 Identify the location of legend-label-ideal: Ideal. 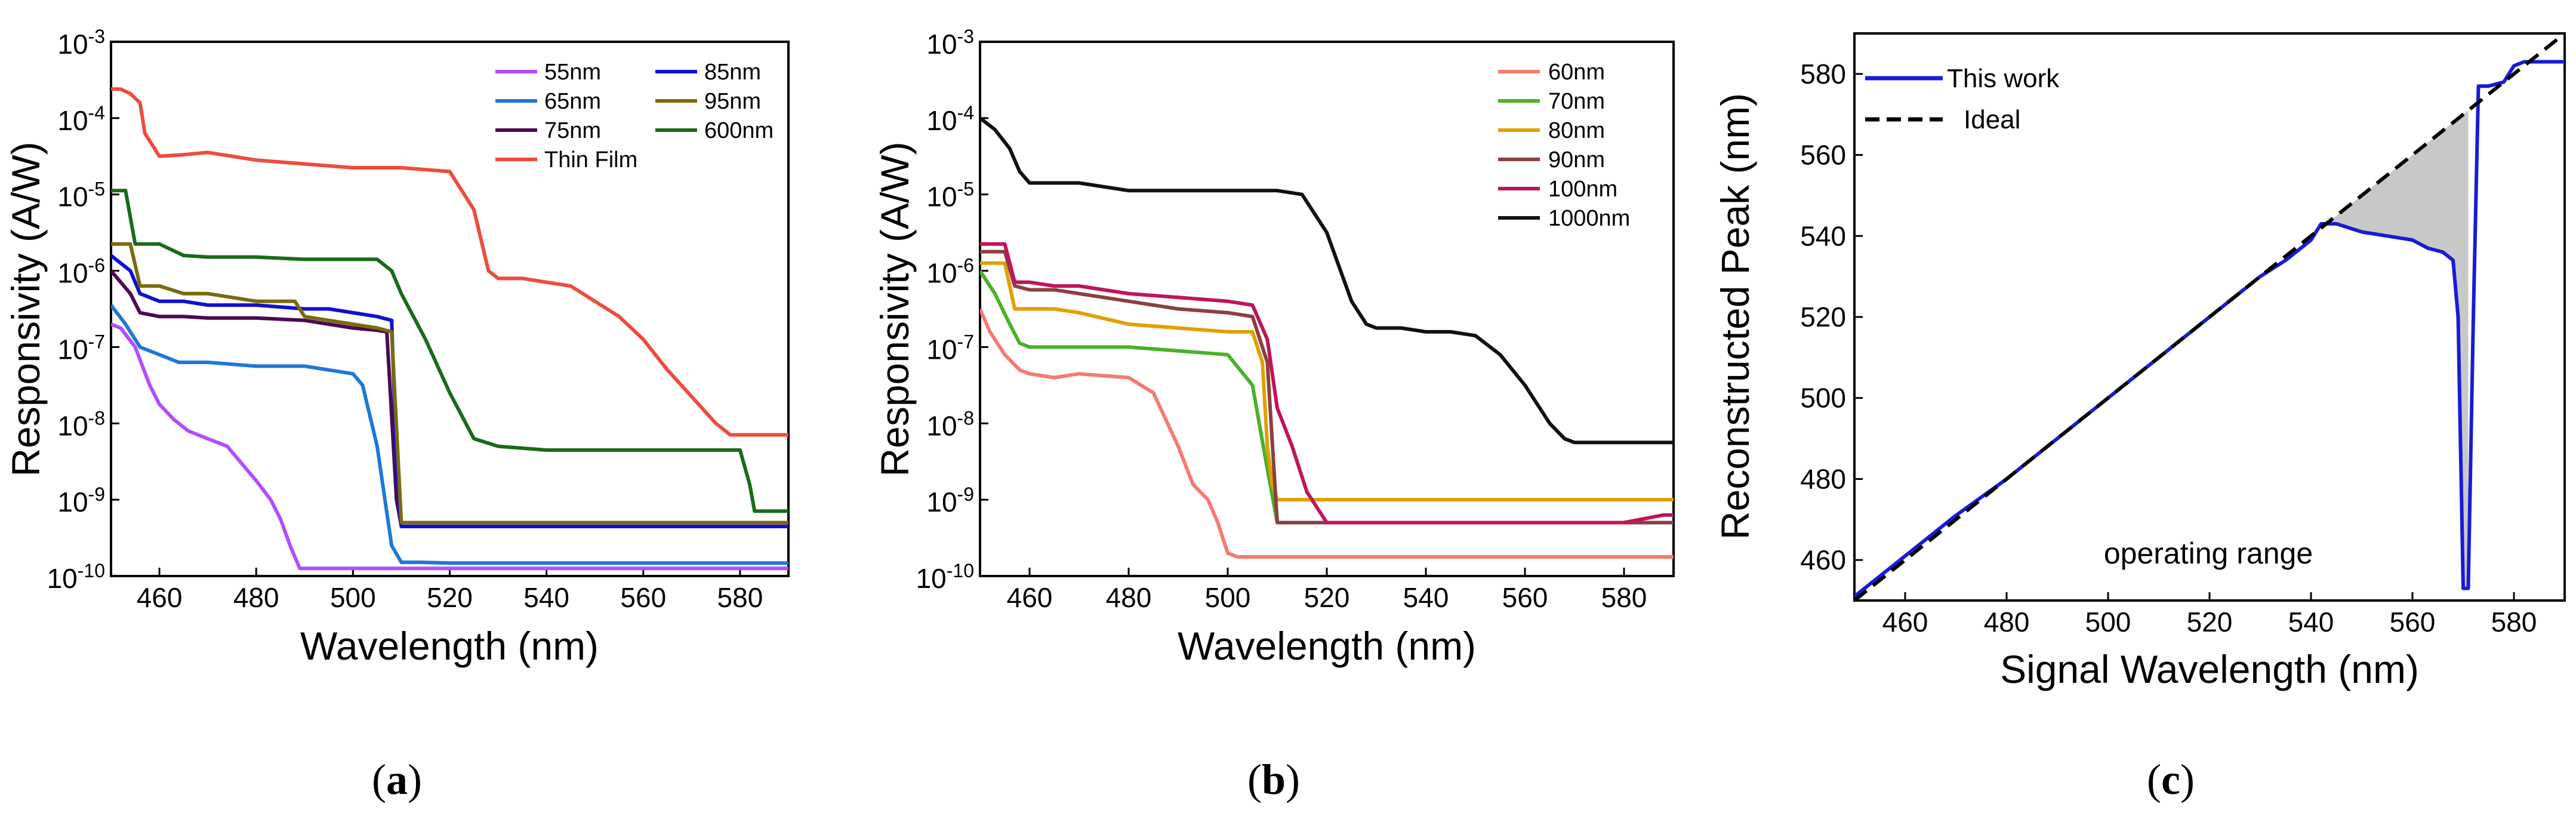
(1992, 120).